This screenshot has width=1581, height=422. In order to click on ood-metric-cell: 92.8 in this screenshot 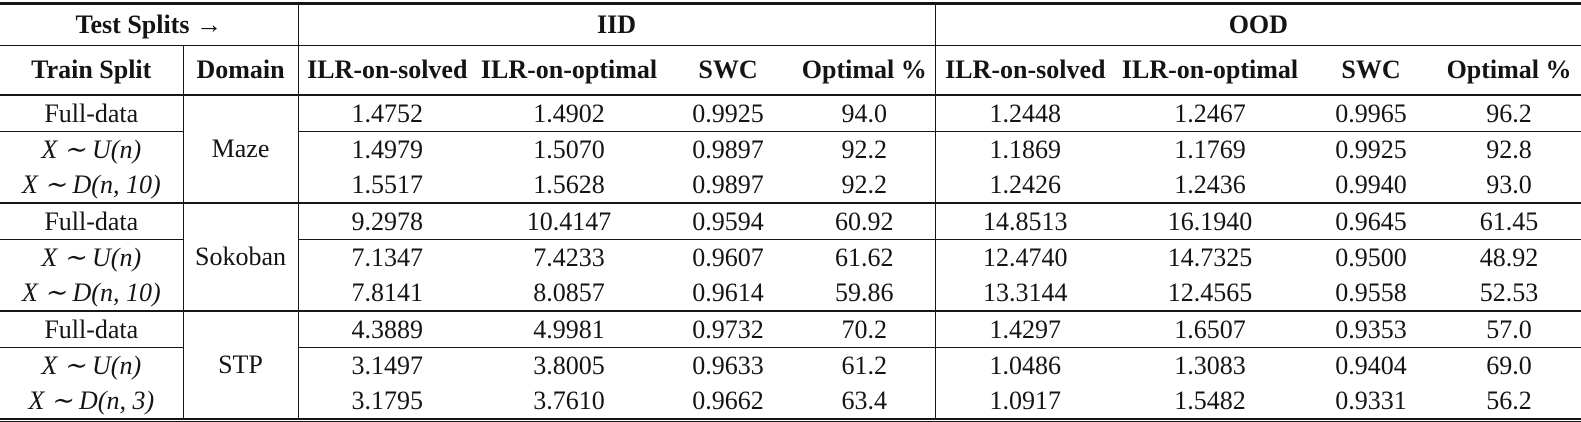, I will do `click(1509, 149)`.